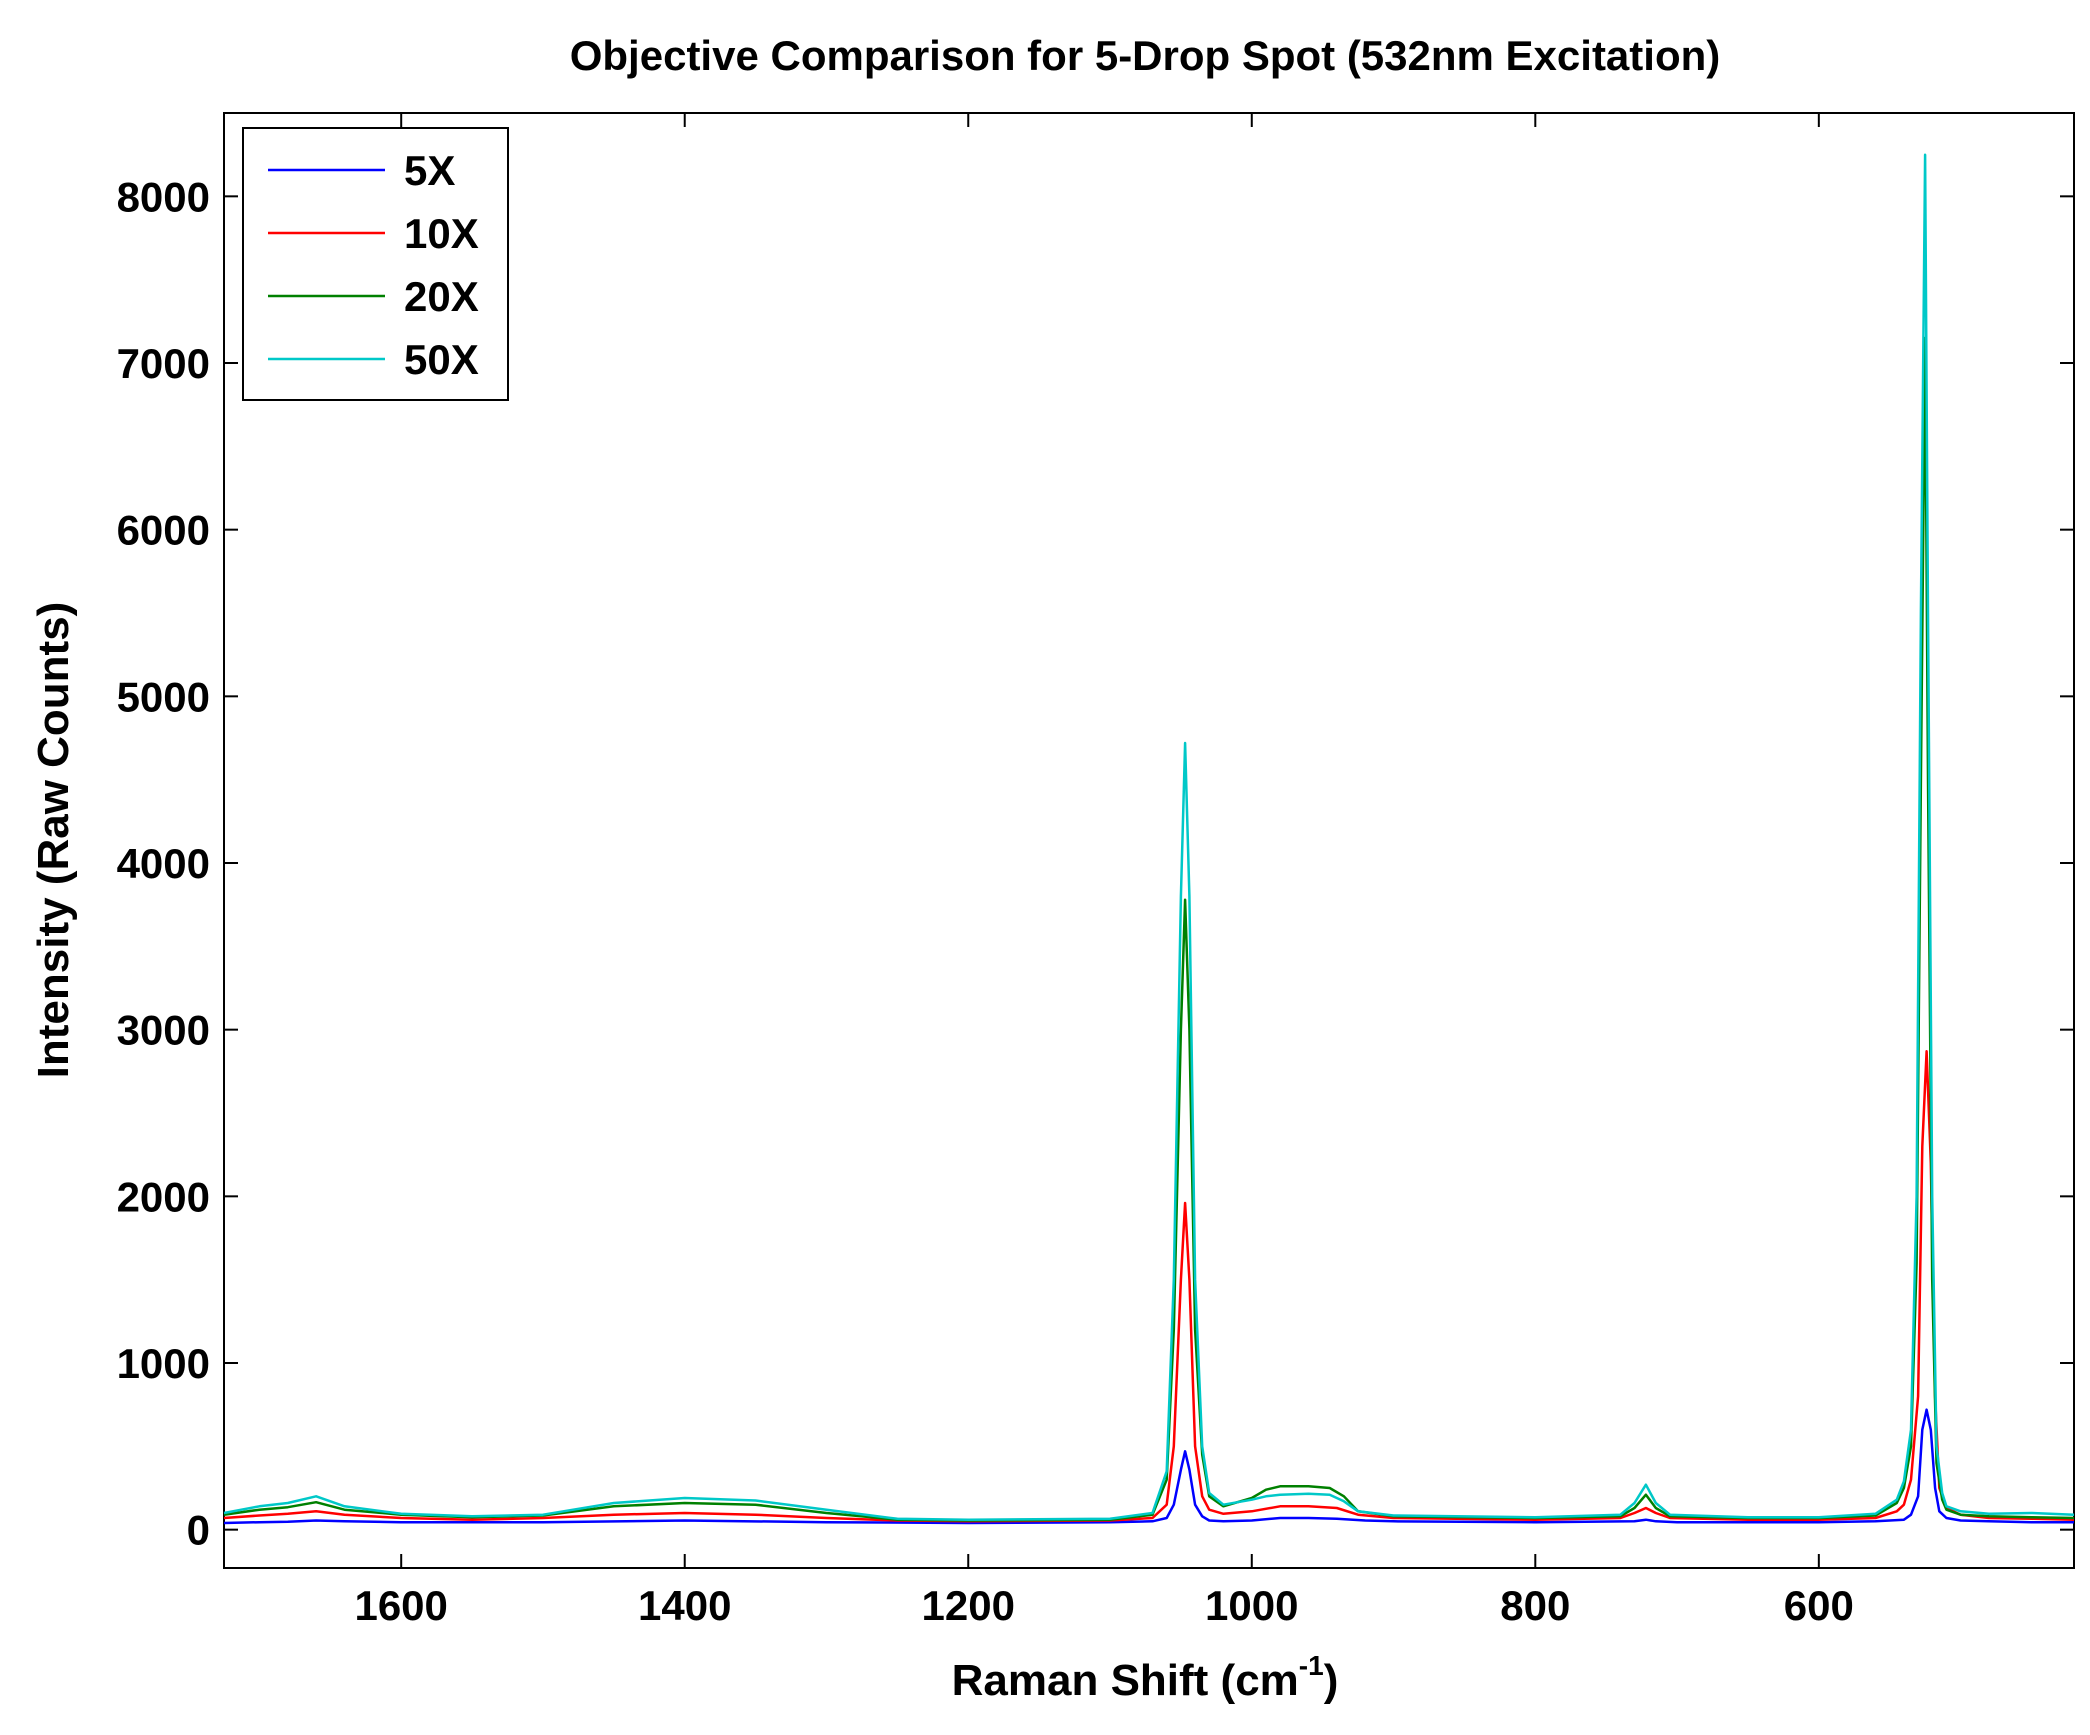  Describe the element at coordinates (1311, 1665) in the screenshot. I see `x-axis-title-superscript: -1` at that location.